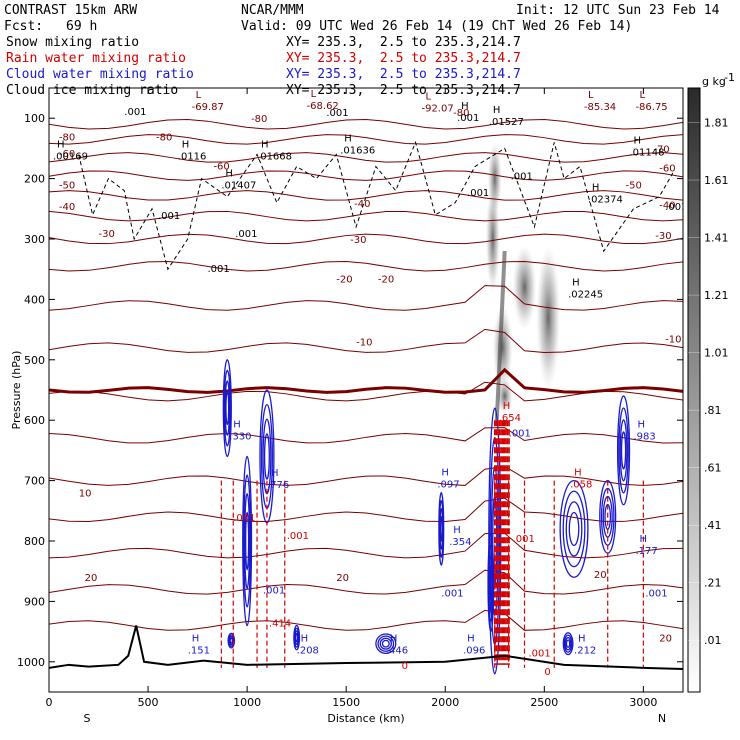 This screenshot has height=740, width=740. What do you see at coordinates (386, 279) in the screenshot?
I see `isotherm-label: -20` at bounding box center [386, 279].